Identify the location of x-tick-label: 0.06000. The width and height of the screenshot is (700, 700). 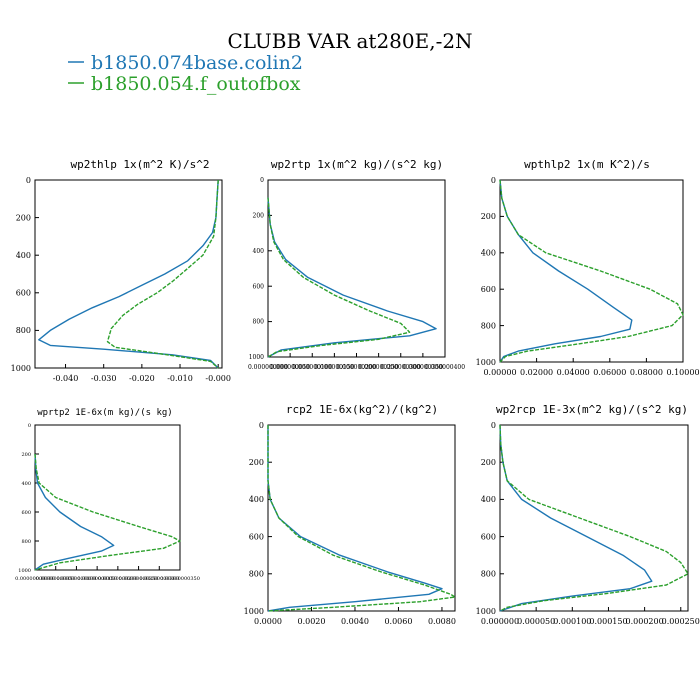
(609, 372).